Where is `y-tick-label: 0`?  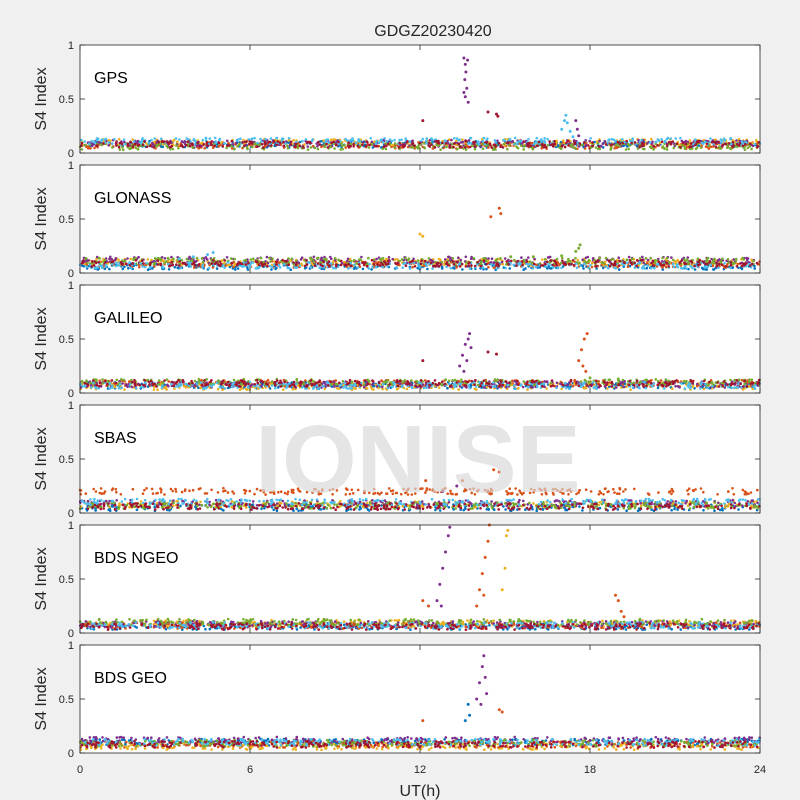 y-tick-label: 0 is located at coordinates (71, 274).